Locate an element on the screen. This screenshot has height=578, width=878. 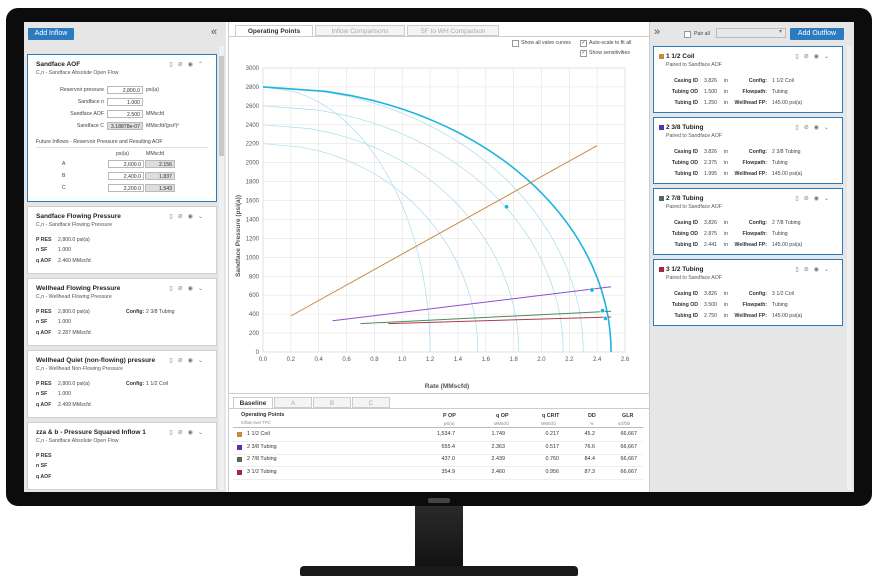
nsf-label: n SF is located at coordinates (42, 250).